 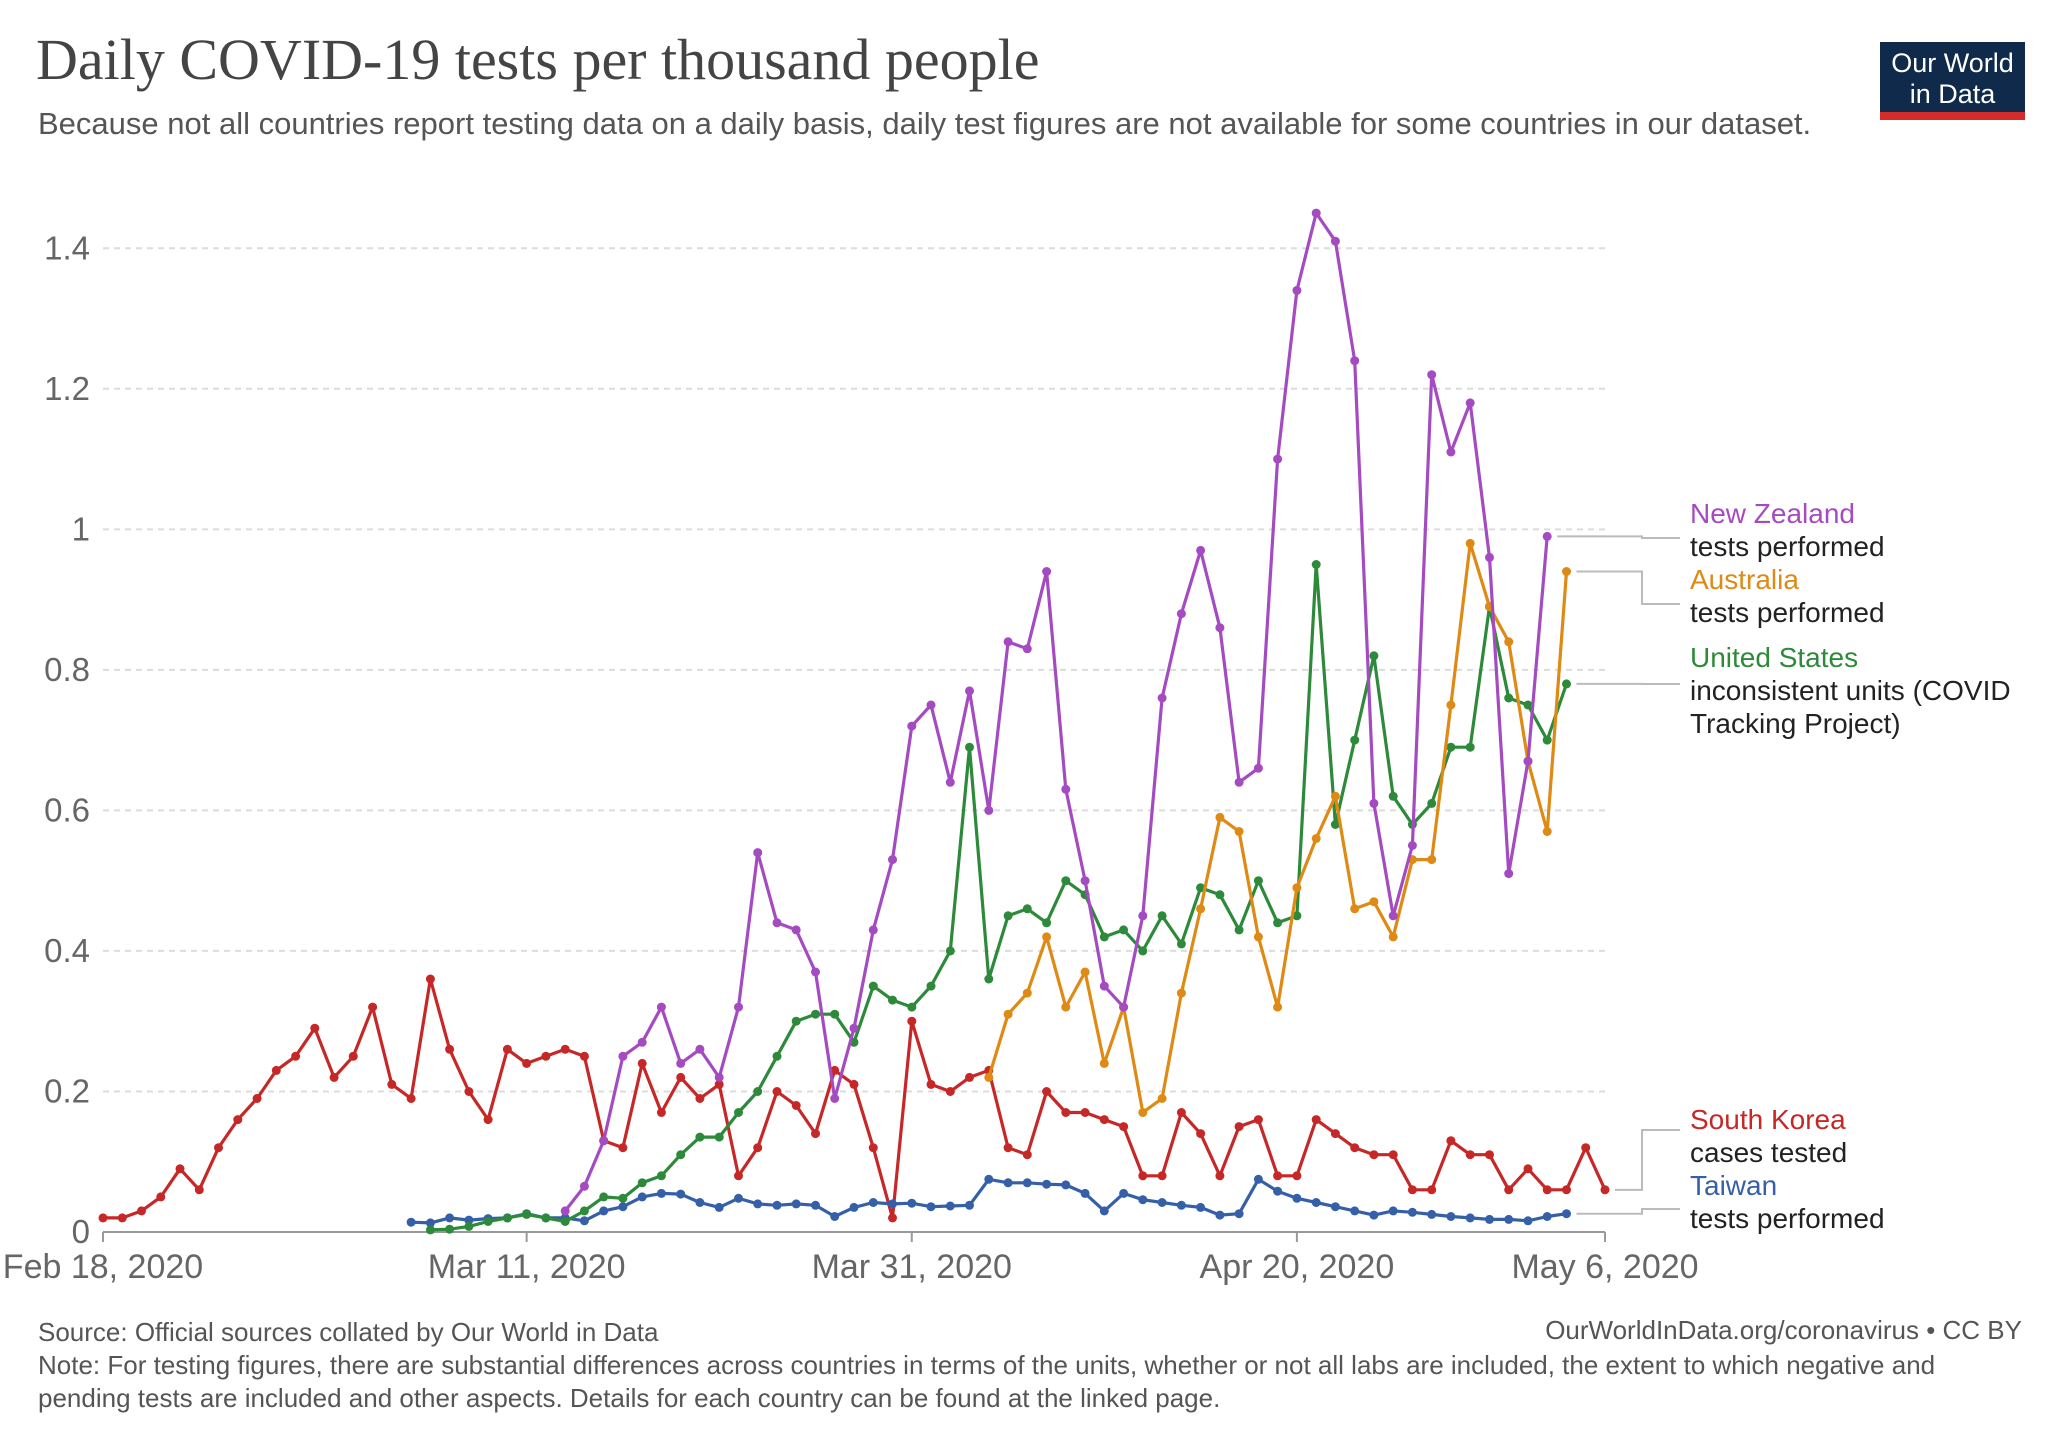 I want to click on y-tick-label: 0.6, so click(x=67, y=809).